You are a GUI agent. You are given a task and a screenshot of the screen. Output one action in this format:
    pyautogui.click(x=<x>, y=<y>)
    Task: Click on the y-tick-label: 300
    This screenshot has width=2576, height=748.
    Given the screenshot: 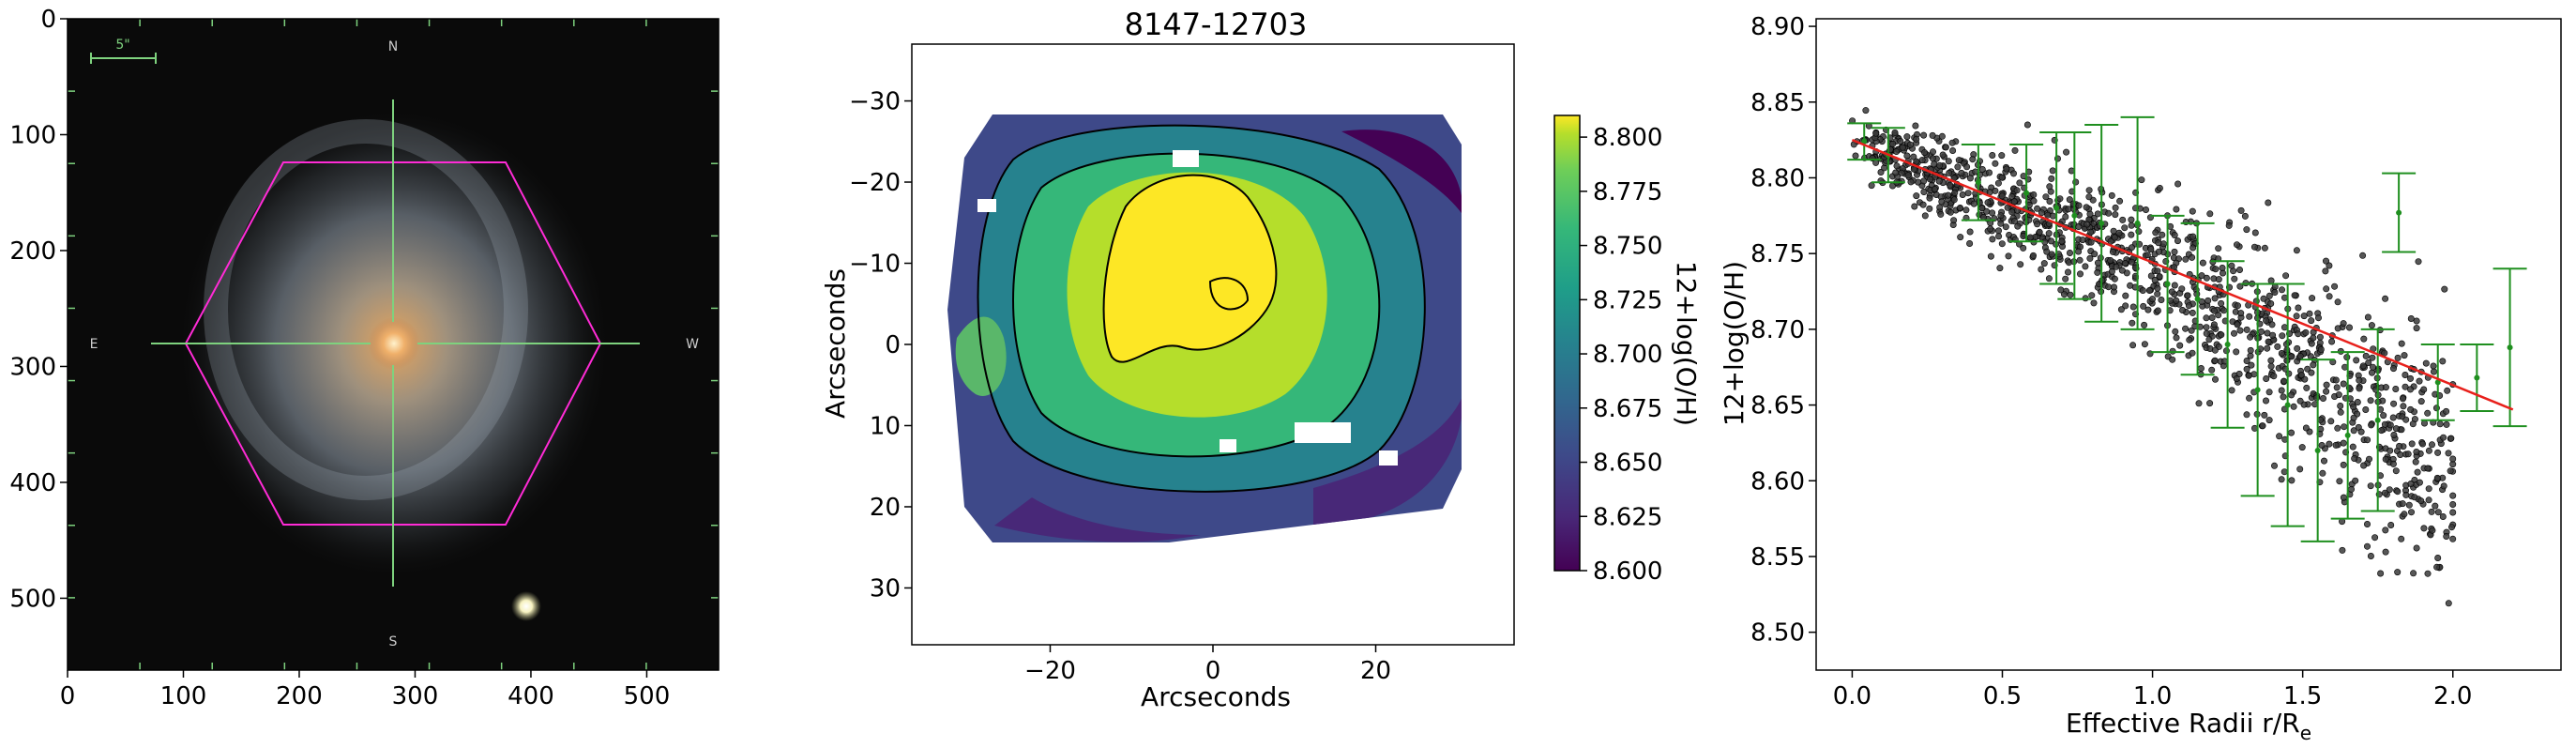 What is the action you would take?
    pyautogui.click(x=32, y=367)
    